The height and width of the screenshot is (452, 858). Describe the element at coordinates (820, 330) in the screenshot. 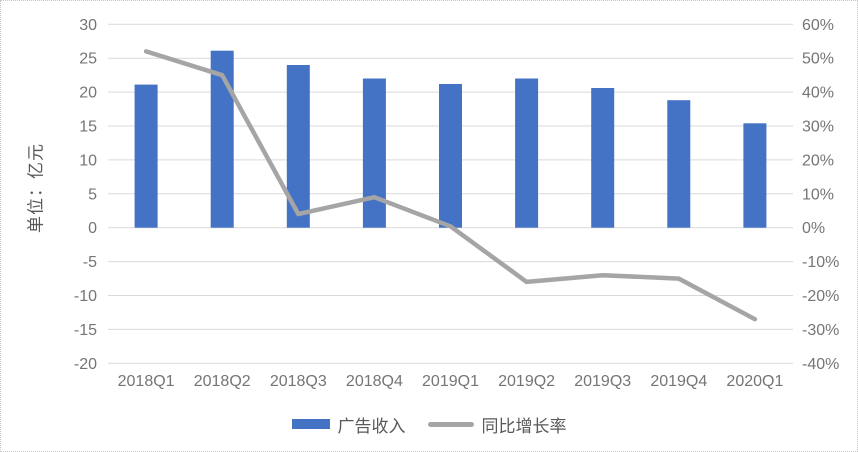

I see `right-axis-tick: -30%` at that location.